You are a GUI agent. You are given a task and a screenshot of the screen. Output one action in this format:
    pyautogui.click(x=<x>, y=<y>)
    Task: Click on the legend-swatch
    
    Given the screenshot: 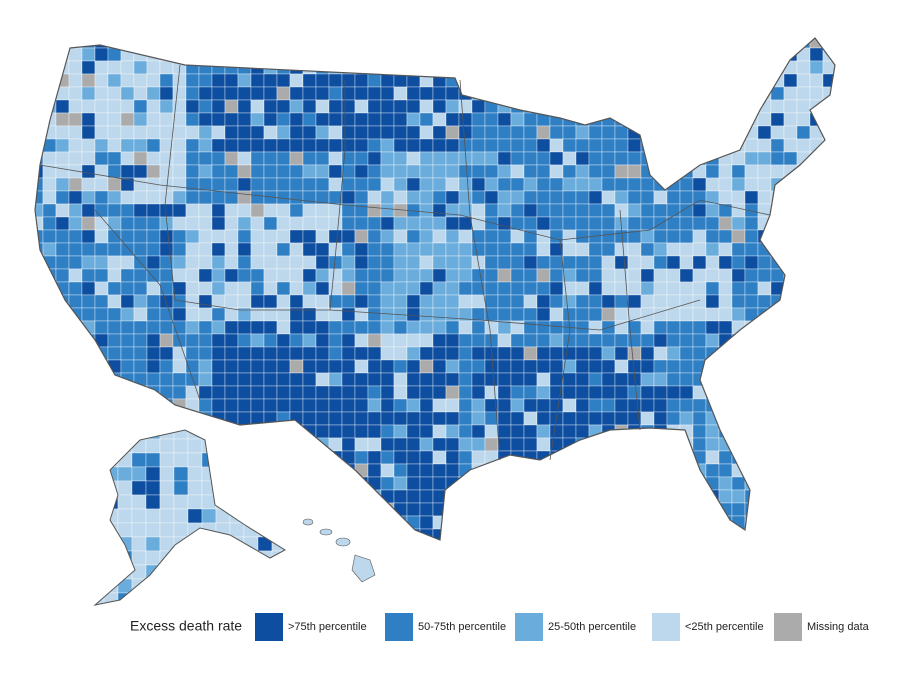 What is the action you would take?
    pyautogui.click(x=269, y=627)
    